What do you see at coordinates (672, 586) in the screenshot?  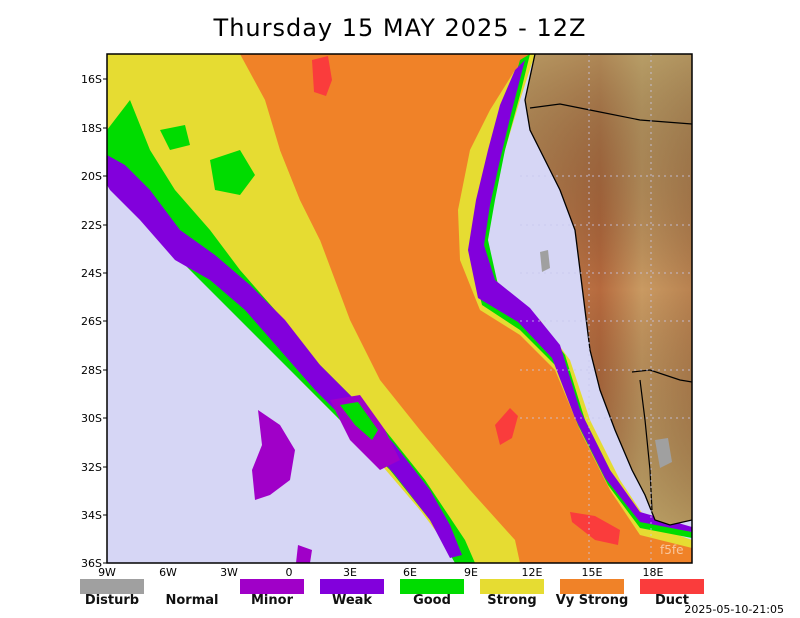 I see `legend-swatch-duct` at bounding box center [672, 586].